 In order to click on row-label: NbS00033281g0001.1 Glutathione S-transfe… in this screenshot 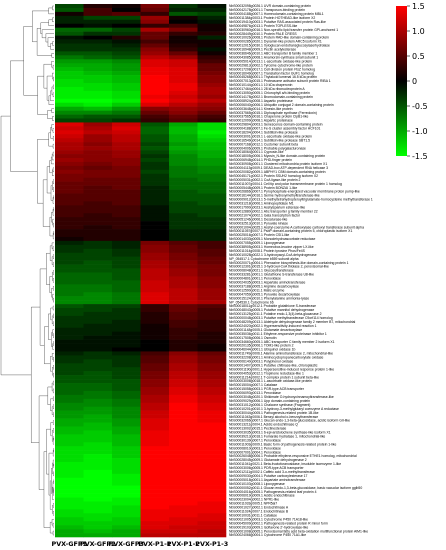, I will do `click(271, 275)`.